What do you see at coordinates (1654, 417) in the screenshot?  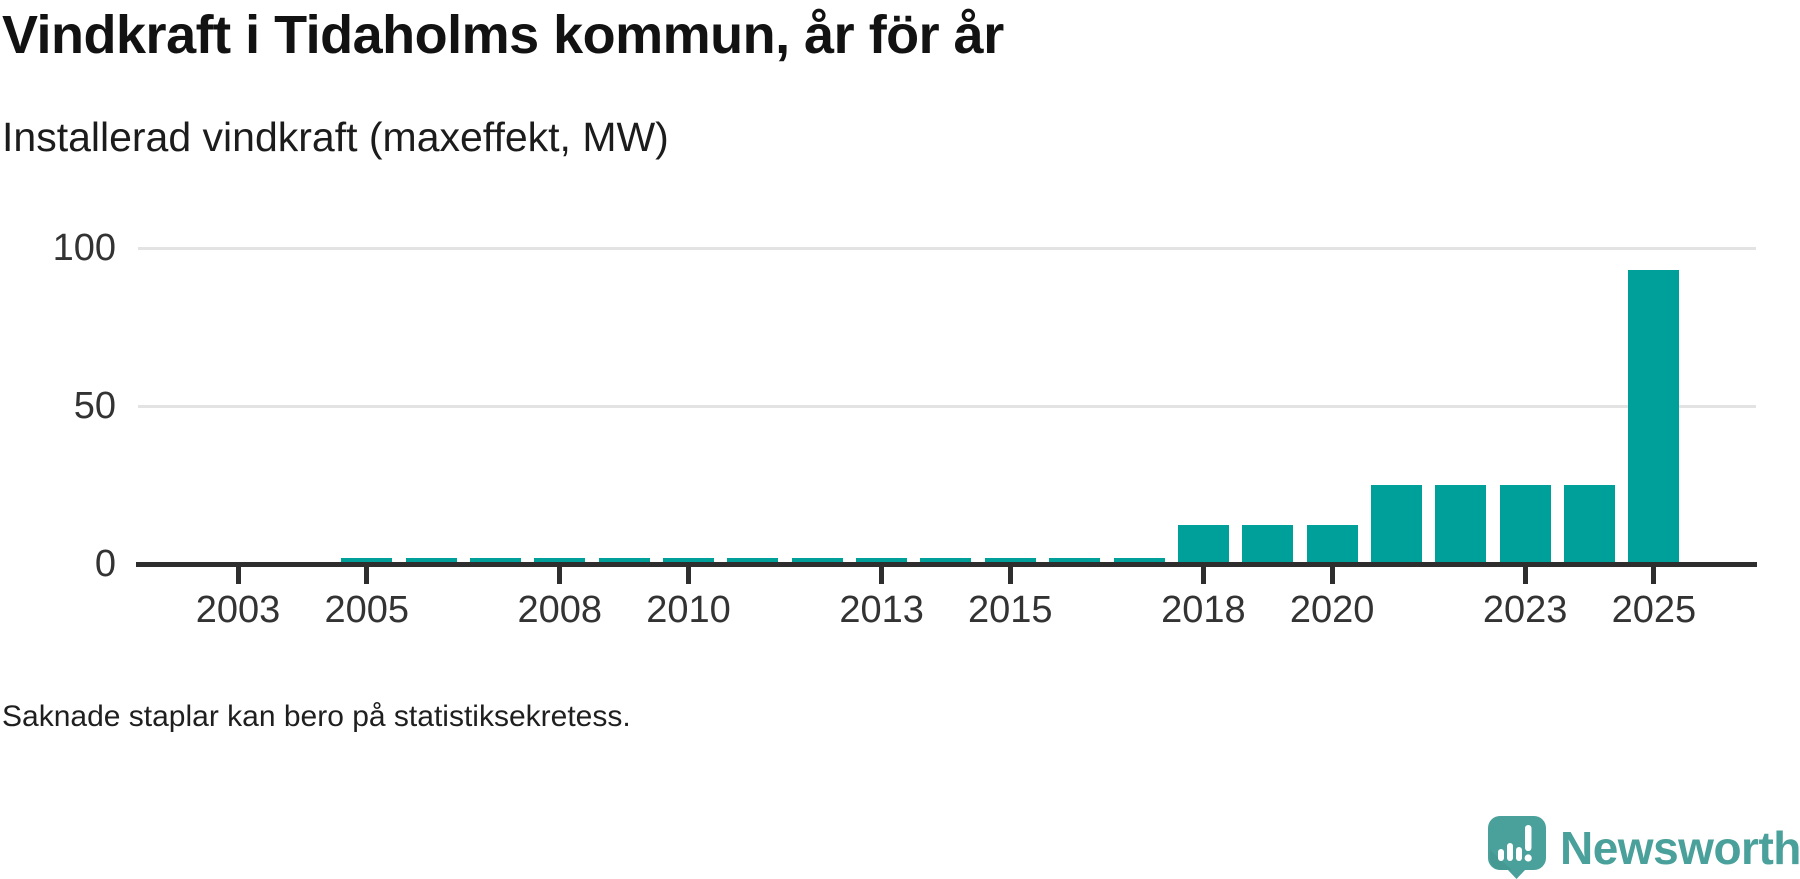 I see `bar-2025` at bounding box center [1654, 417].